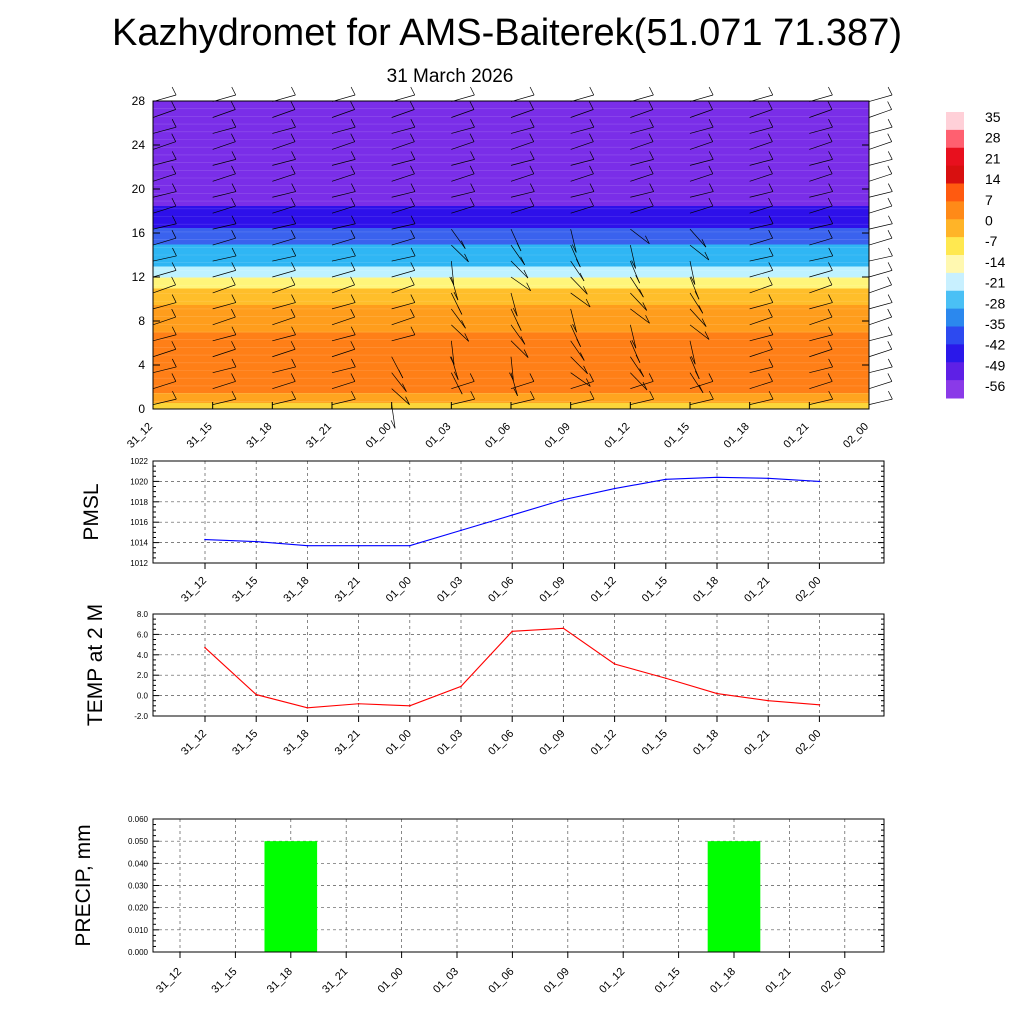 The height and width of the screenshot is (1024, 1024). I want to click on heat-band, so click(511, 283).